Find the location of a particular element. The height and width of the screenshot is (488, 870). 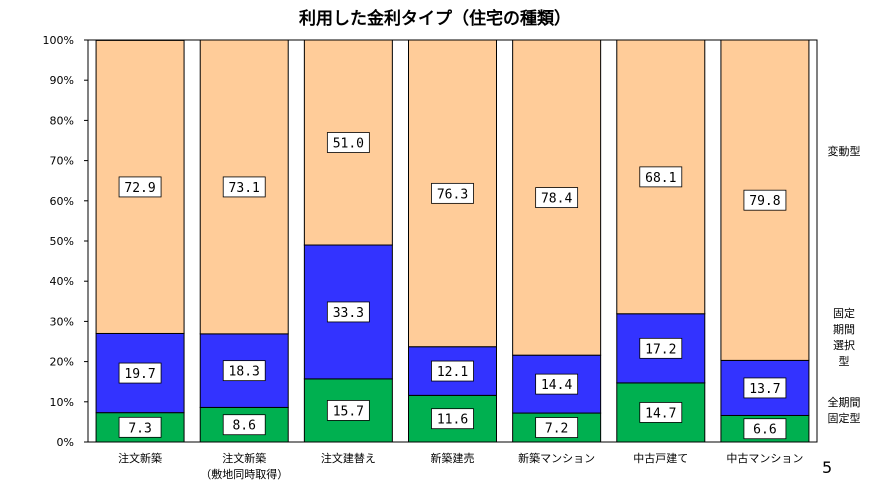

data-label: 11.6 is located at coordinates (452, 420).